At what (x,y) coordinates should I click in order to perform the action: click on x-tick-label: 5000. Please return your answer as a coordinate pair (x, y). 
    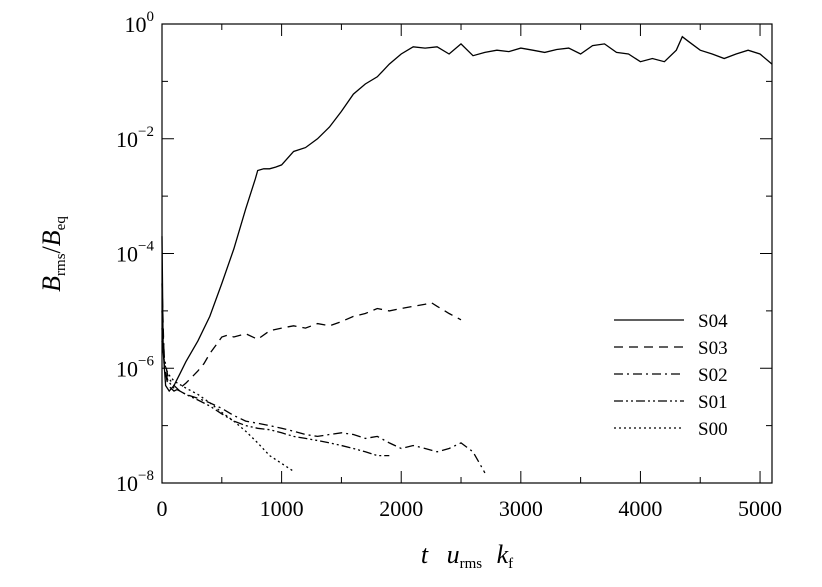
    Looking at the image, I should click on (760, 508).